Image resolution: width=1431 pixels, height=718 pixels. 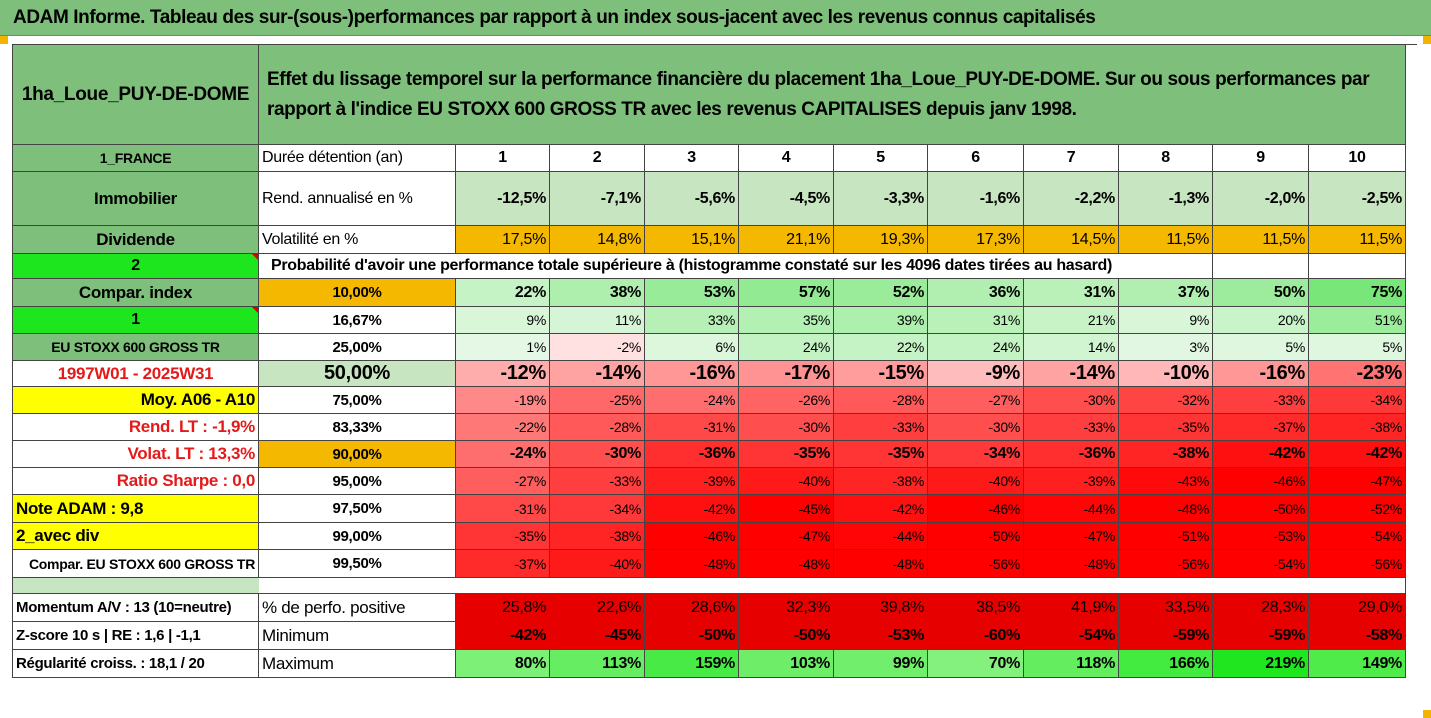 I want to click on quantile-10-year-3: -46%, so click(x=692, y=536).